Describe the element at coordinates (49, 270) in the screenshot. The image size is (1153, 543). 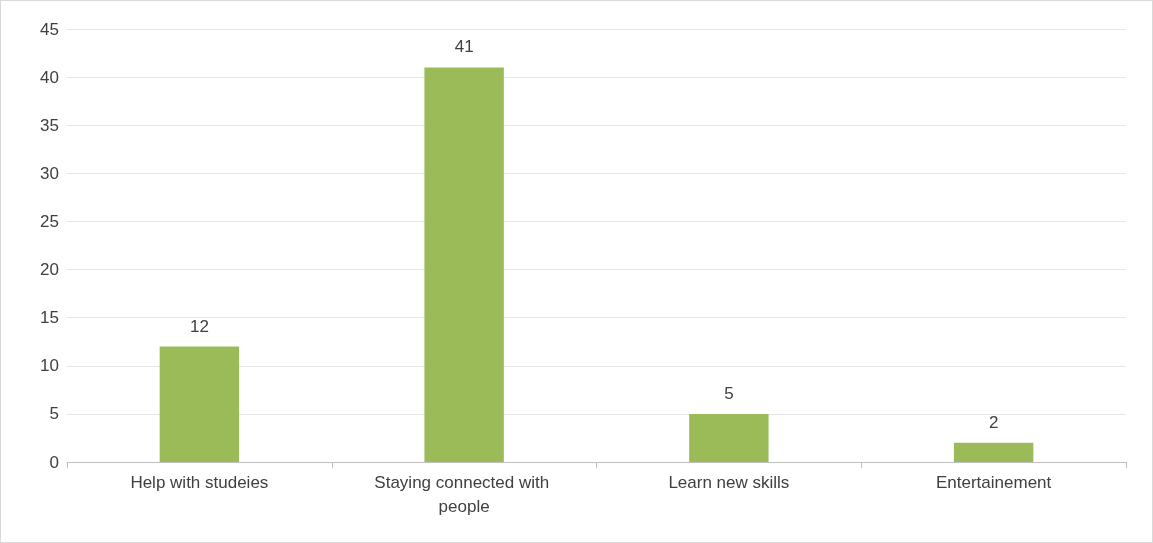
I see `y-tick-label: 20` at that location.